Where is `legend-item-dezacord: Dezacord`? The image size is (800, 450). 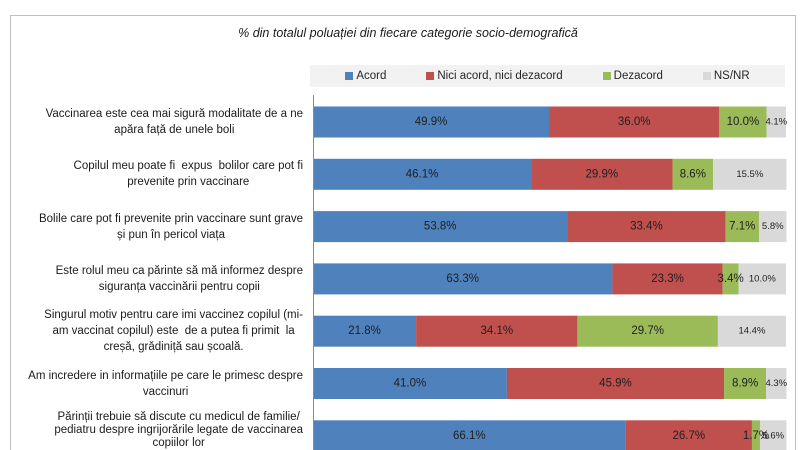
legend-item-dezacord: Dezacord is located at coordinates (632, 76).